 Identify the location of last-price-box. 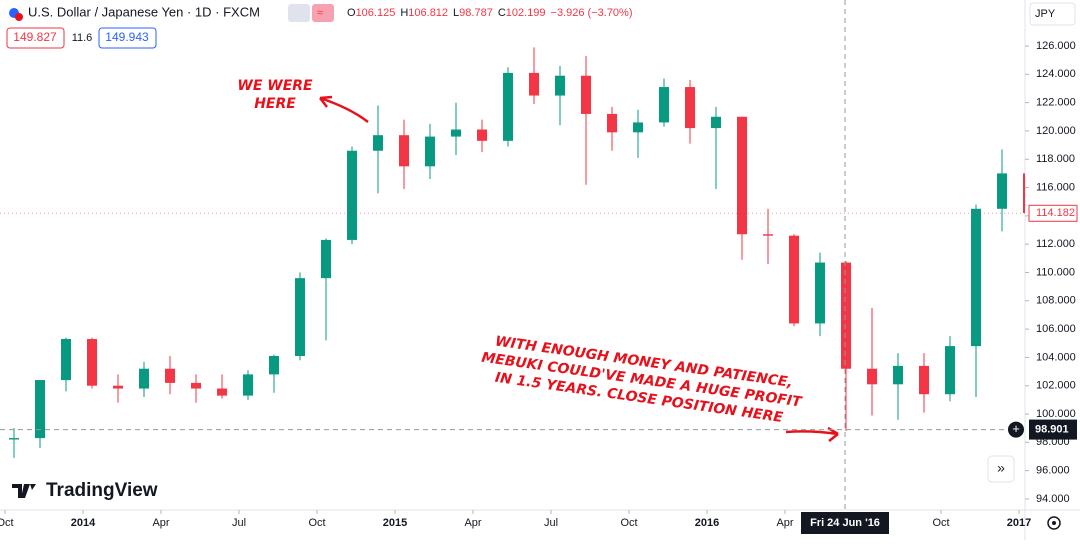
(1053, 213).